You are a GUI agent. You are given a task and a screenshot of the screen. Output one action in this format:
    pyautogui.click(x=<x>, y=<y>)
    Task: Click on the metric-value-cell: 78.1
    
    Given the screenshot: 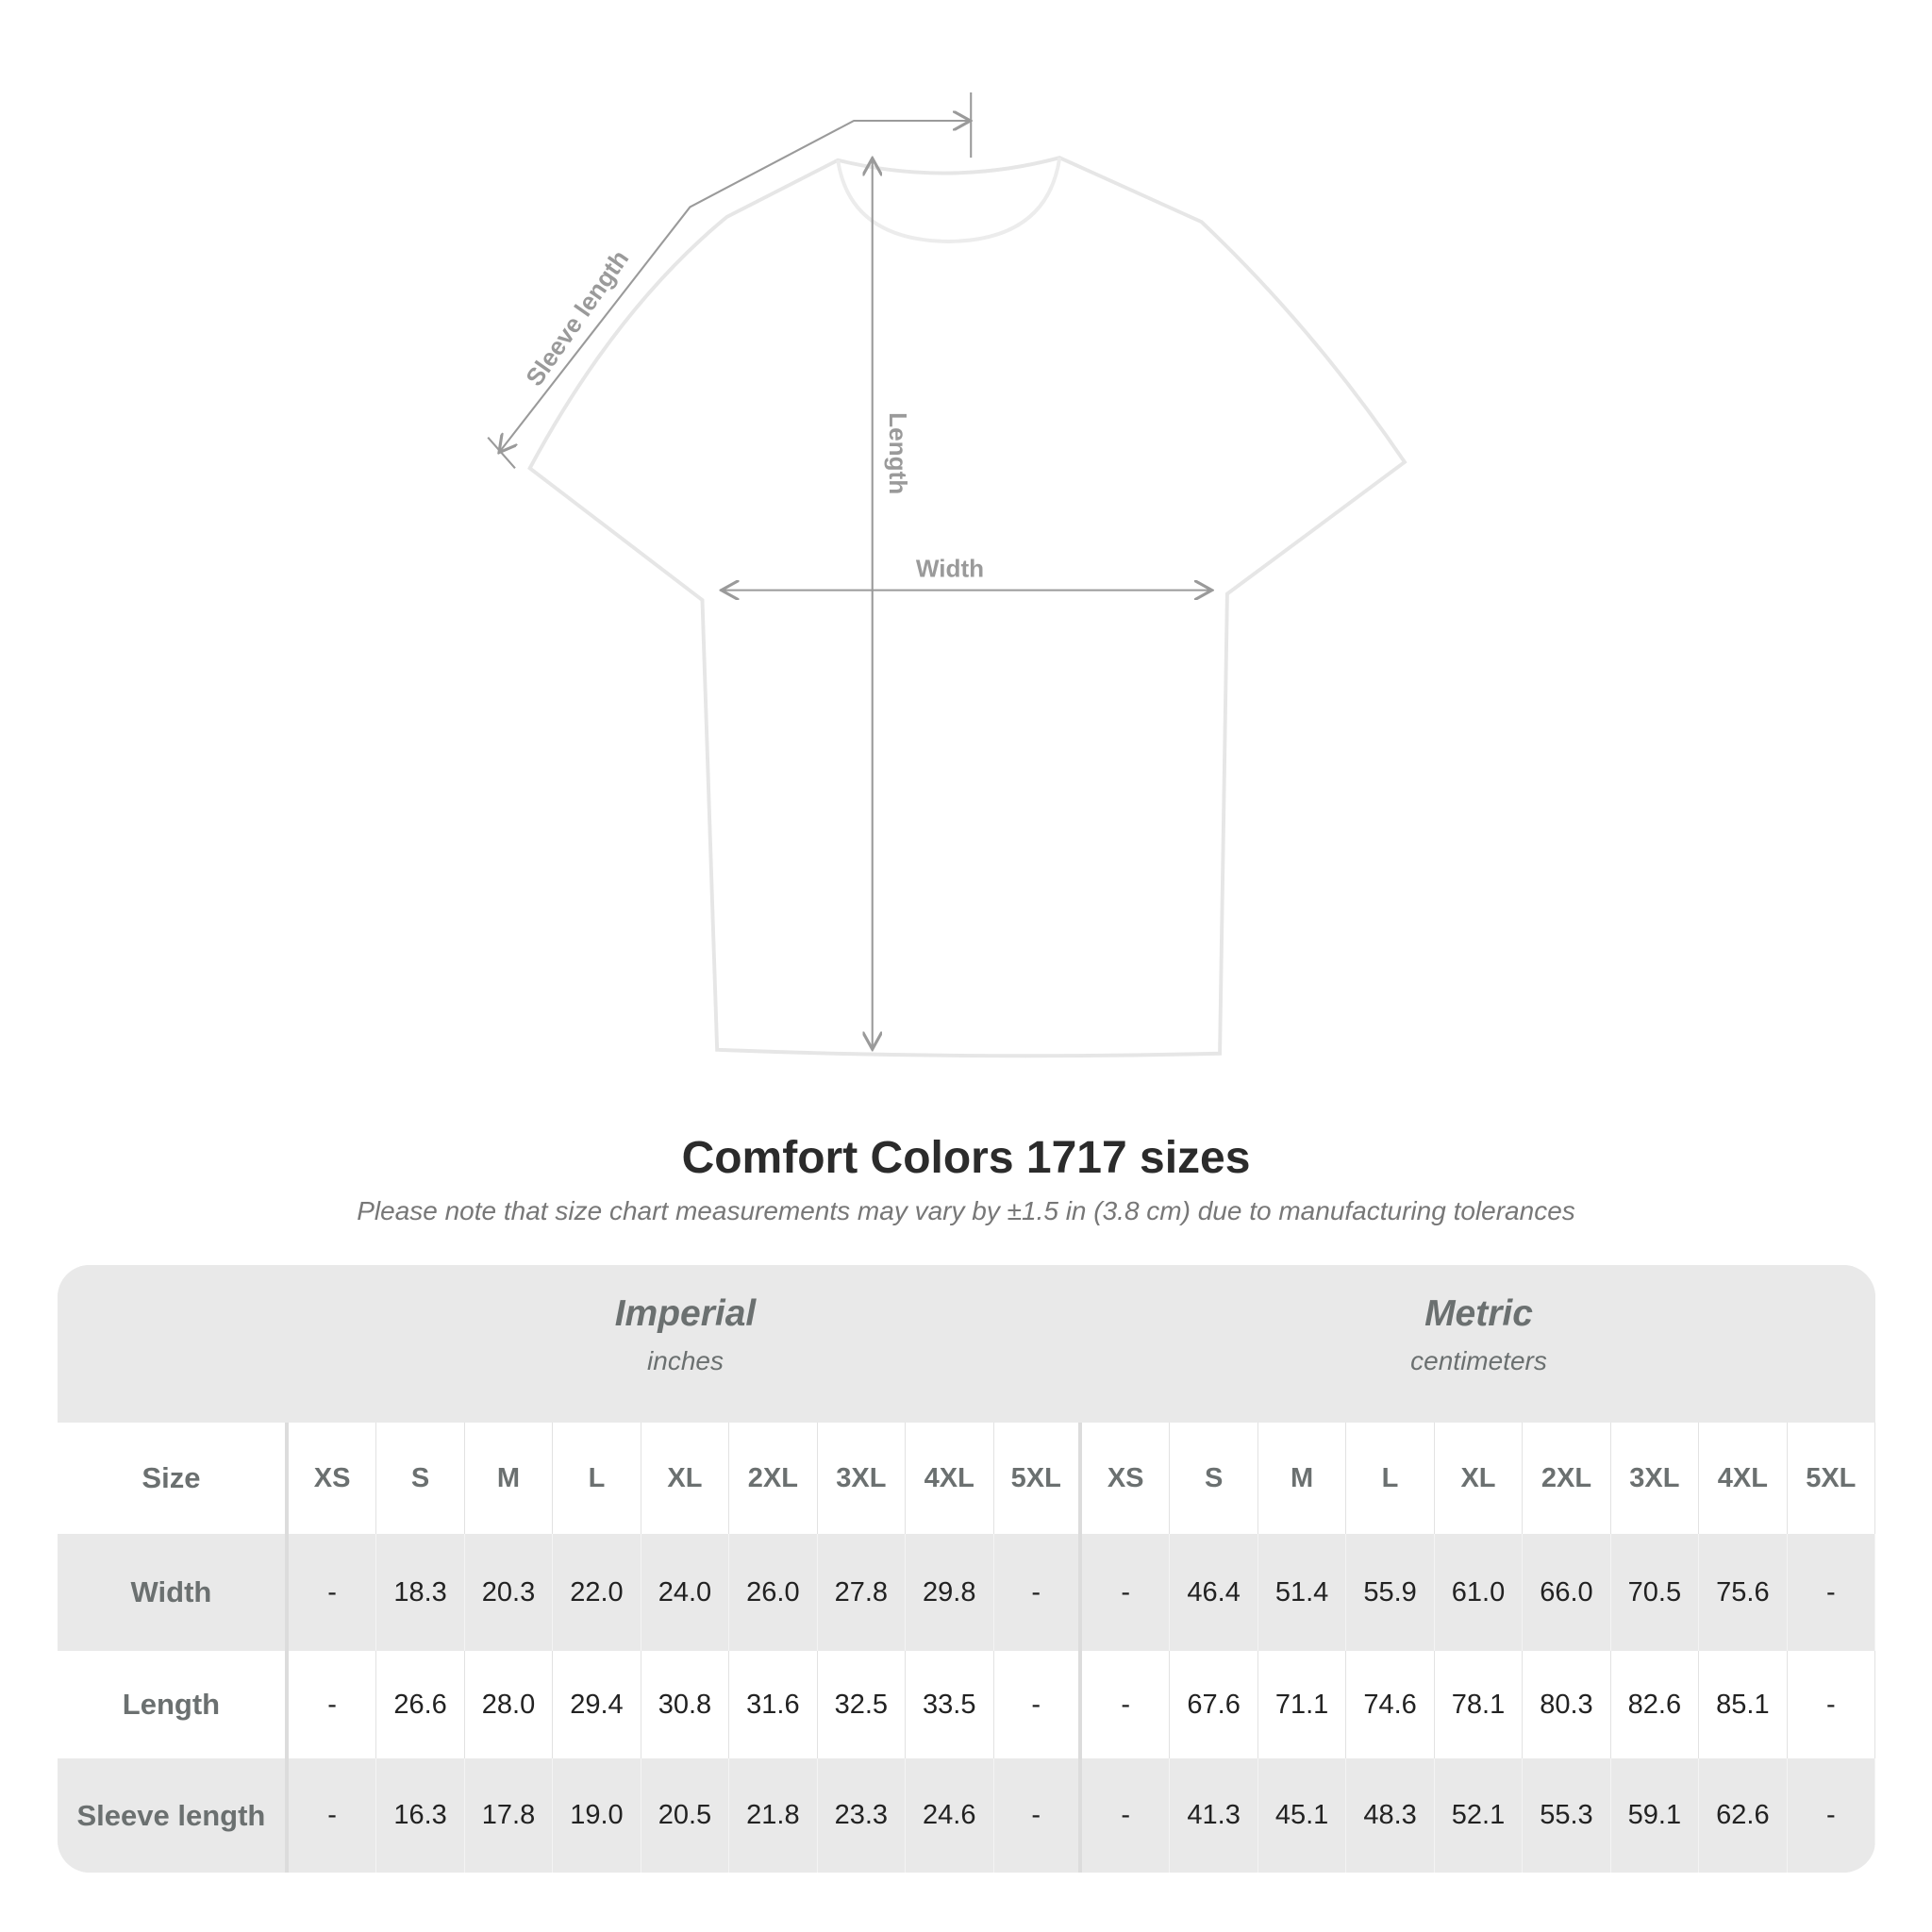 What is the action you would take?
    pyautogui.click(x=1479, y=1704)
    